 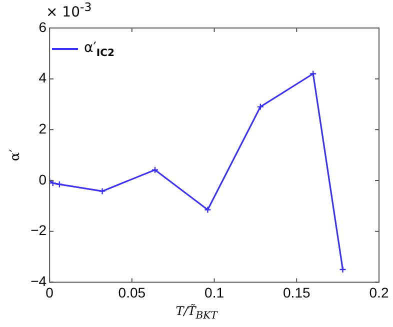 I want to click on x-tick-label: 0.1, so click(x=214, y=292).